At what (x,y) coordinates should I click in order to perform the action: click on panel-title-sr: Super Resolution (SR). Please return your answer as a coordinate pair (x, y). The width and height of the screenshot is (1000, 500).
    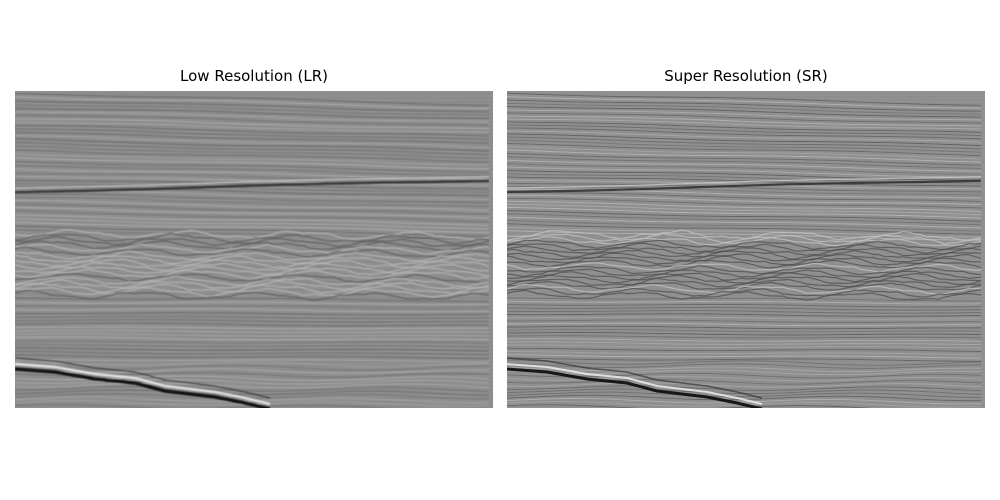
    Looking at the image, I should click on (746, 76).